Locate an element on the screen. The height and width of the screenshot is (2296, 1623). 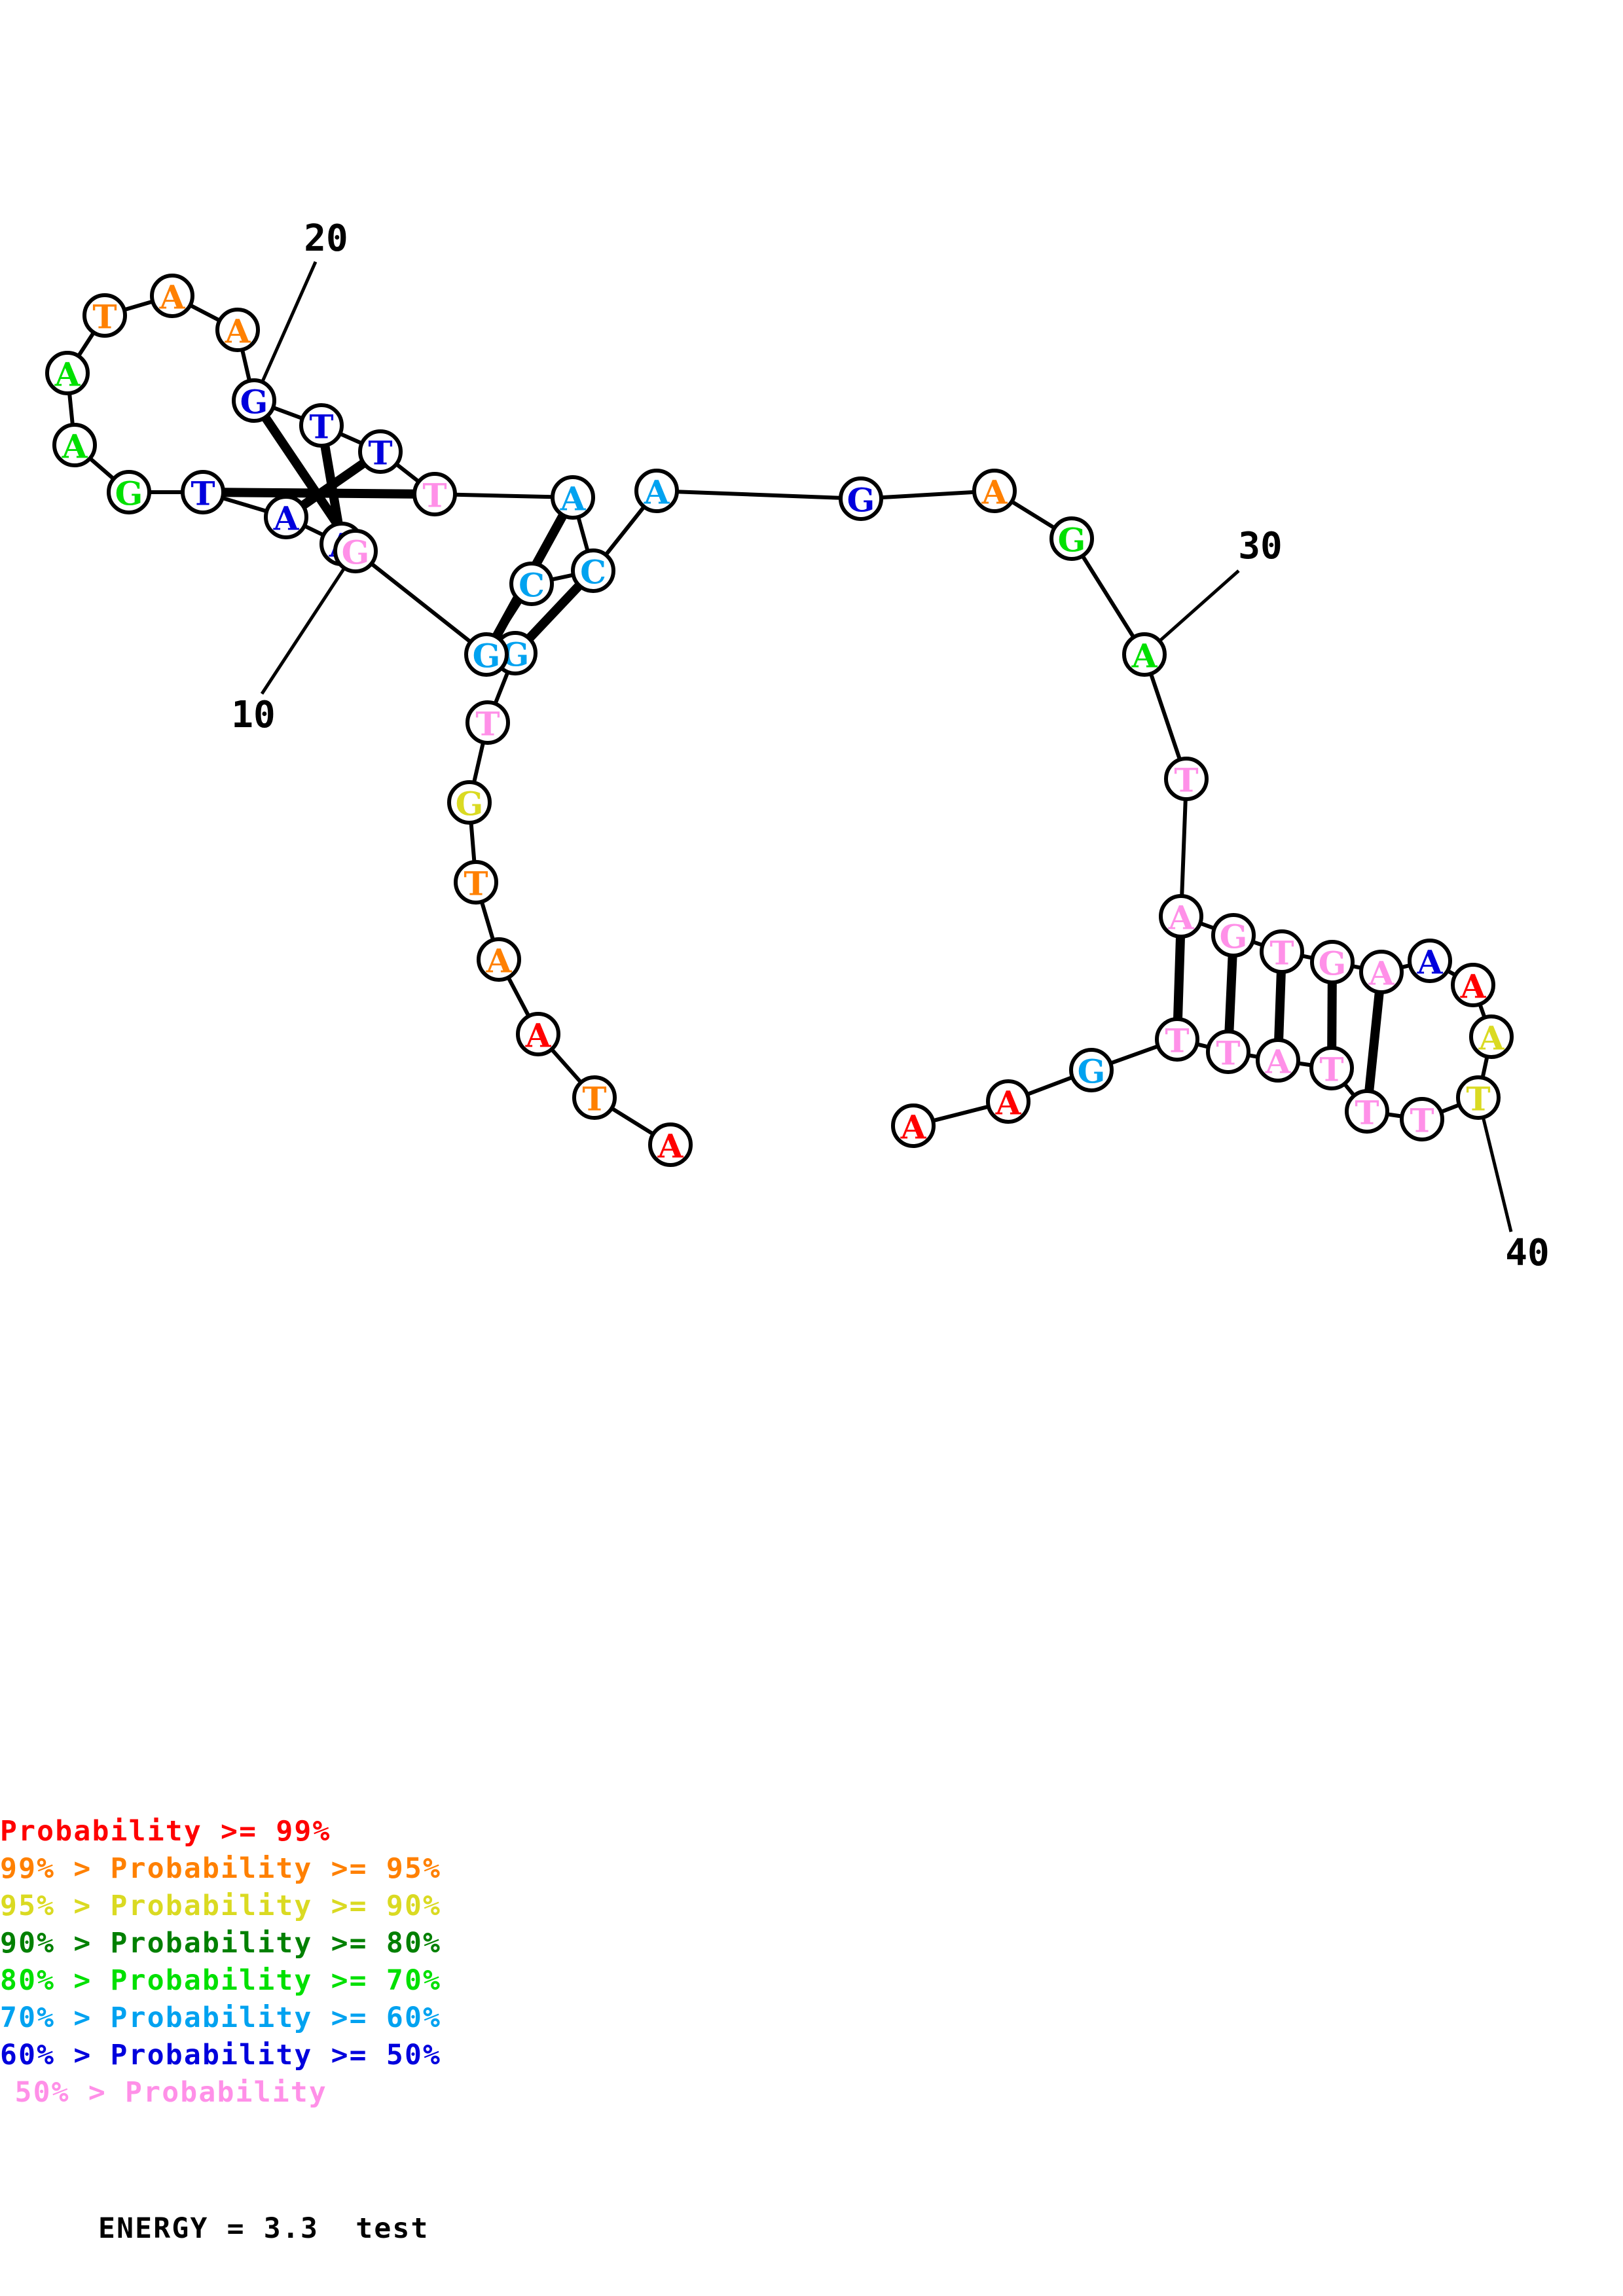
legend-row-1: Probability >= 99% is located at coordinates (165, 1831).